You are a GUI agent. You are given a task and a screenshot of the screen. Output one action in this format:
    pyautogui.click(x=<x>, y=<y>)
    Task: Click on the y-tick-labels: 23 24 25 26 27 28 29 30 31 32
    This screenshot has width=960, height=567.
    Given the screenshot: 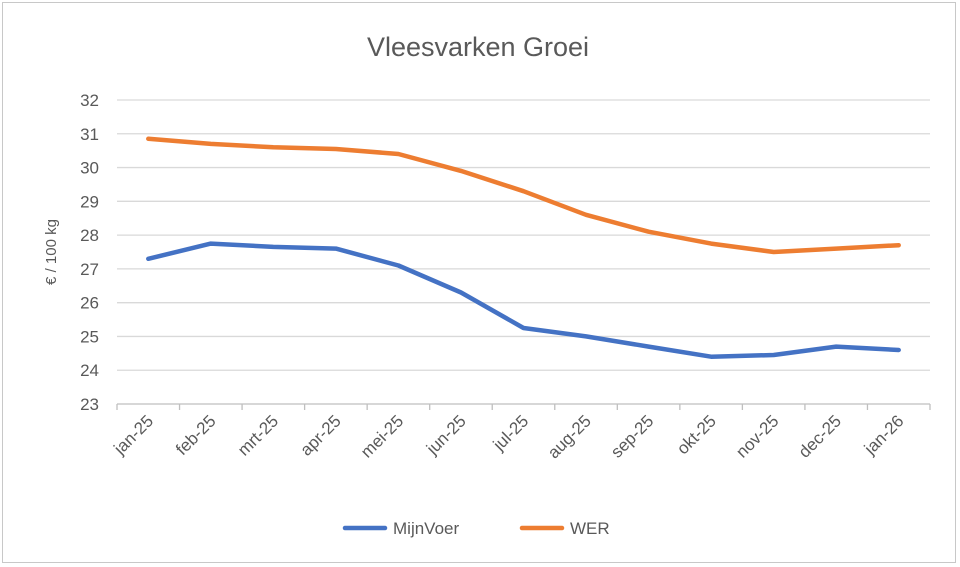 What is the action you would take?
    pyautogui.click(x=89, y=252)
    